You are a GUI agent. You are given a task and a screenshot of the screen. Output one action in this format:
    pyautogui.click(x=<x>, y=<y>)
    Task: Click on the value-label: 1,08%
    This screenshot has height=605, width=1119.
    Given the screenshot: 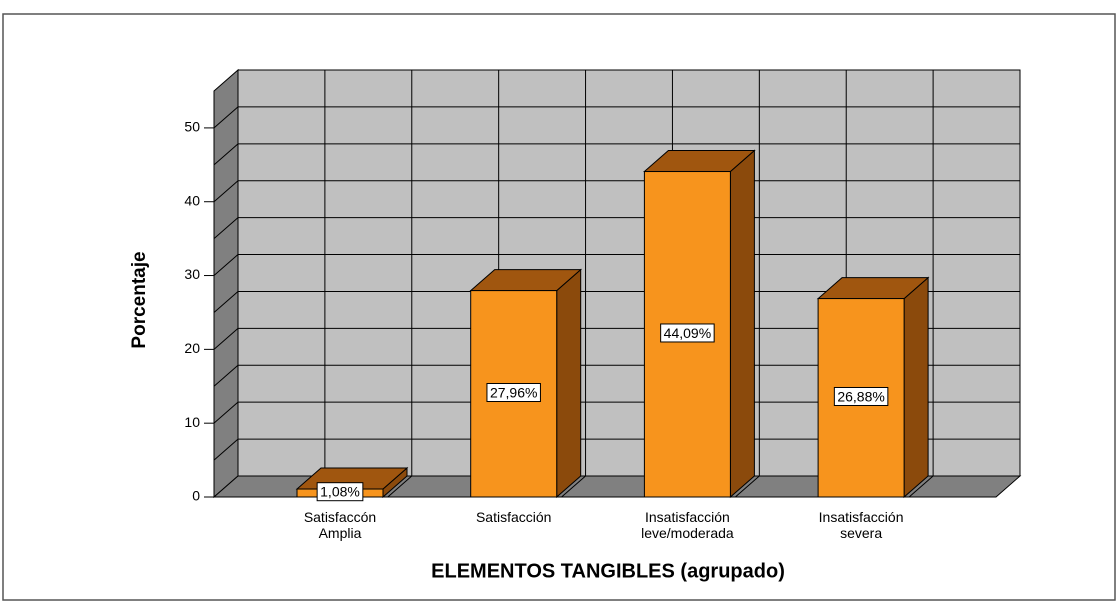 What is the action you would take?
    pyautogui.click(x=340, y=492)
    